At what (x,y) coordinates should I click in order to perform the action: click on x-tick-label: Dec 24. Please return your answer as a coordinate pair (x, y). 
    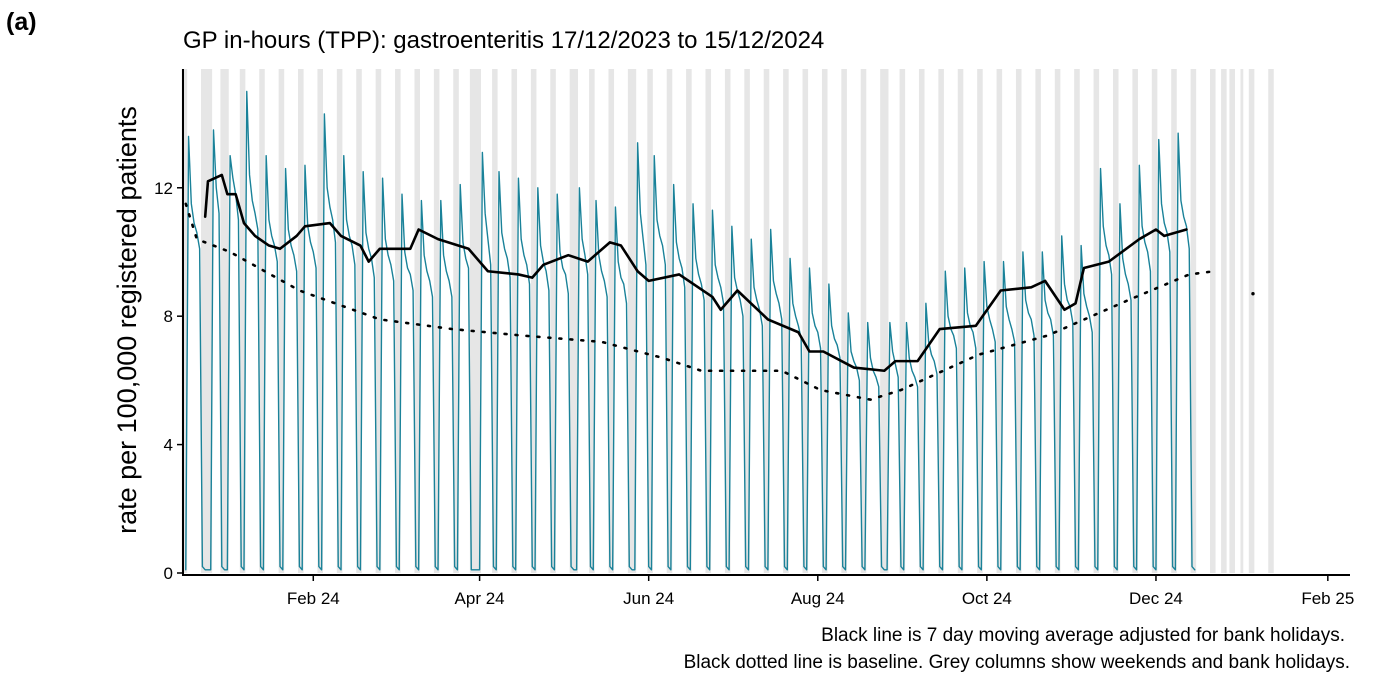
    Looking at the image, I should click on (1156, 598).